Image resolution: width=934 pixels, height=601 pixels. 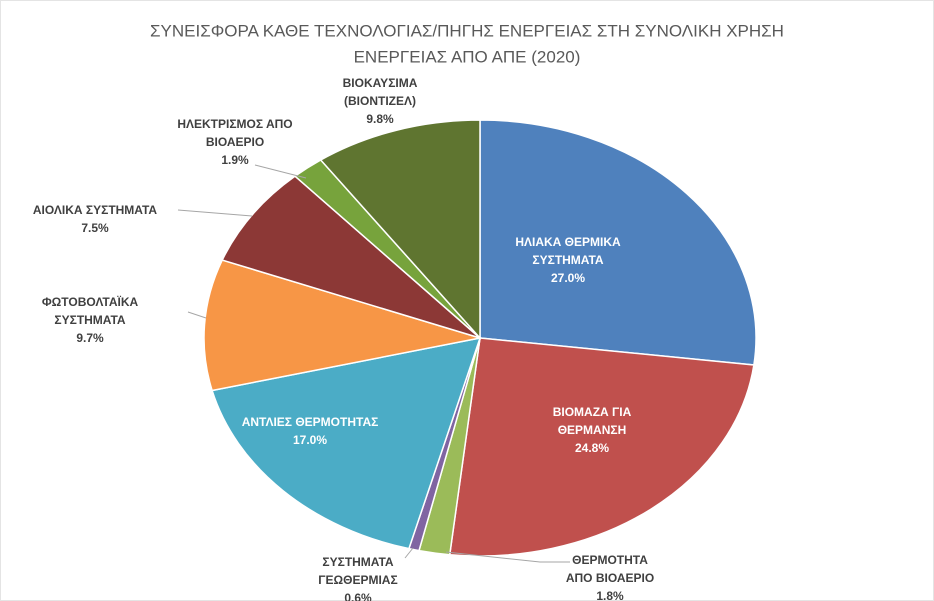 What do you see at coordinates (357, 580) in the screenshot?
I see `slice-label: ΓΕΩΘΕΡΜΙΑΣ` at bounding box center [357, 580].